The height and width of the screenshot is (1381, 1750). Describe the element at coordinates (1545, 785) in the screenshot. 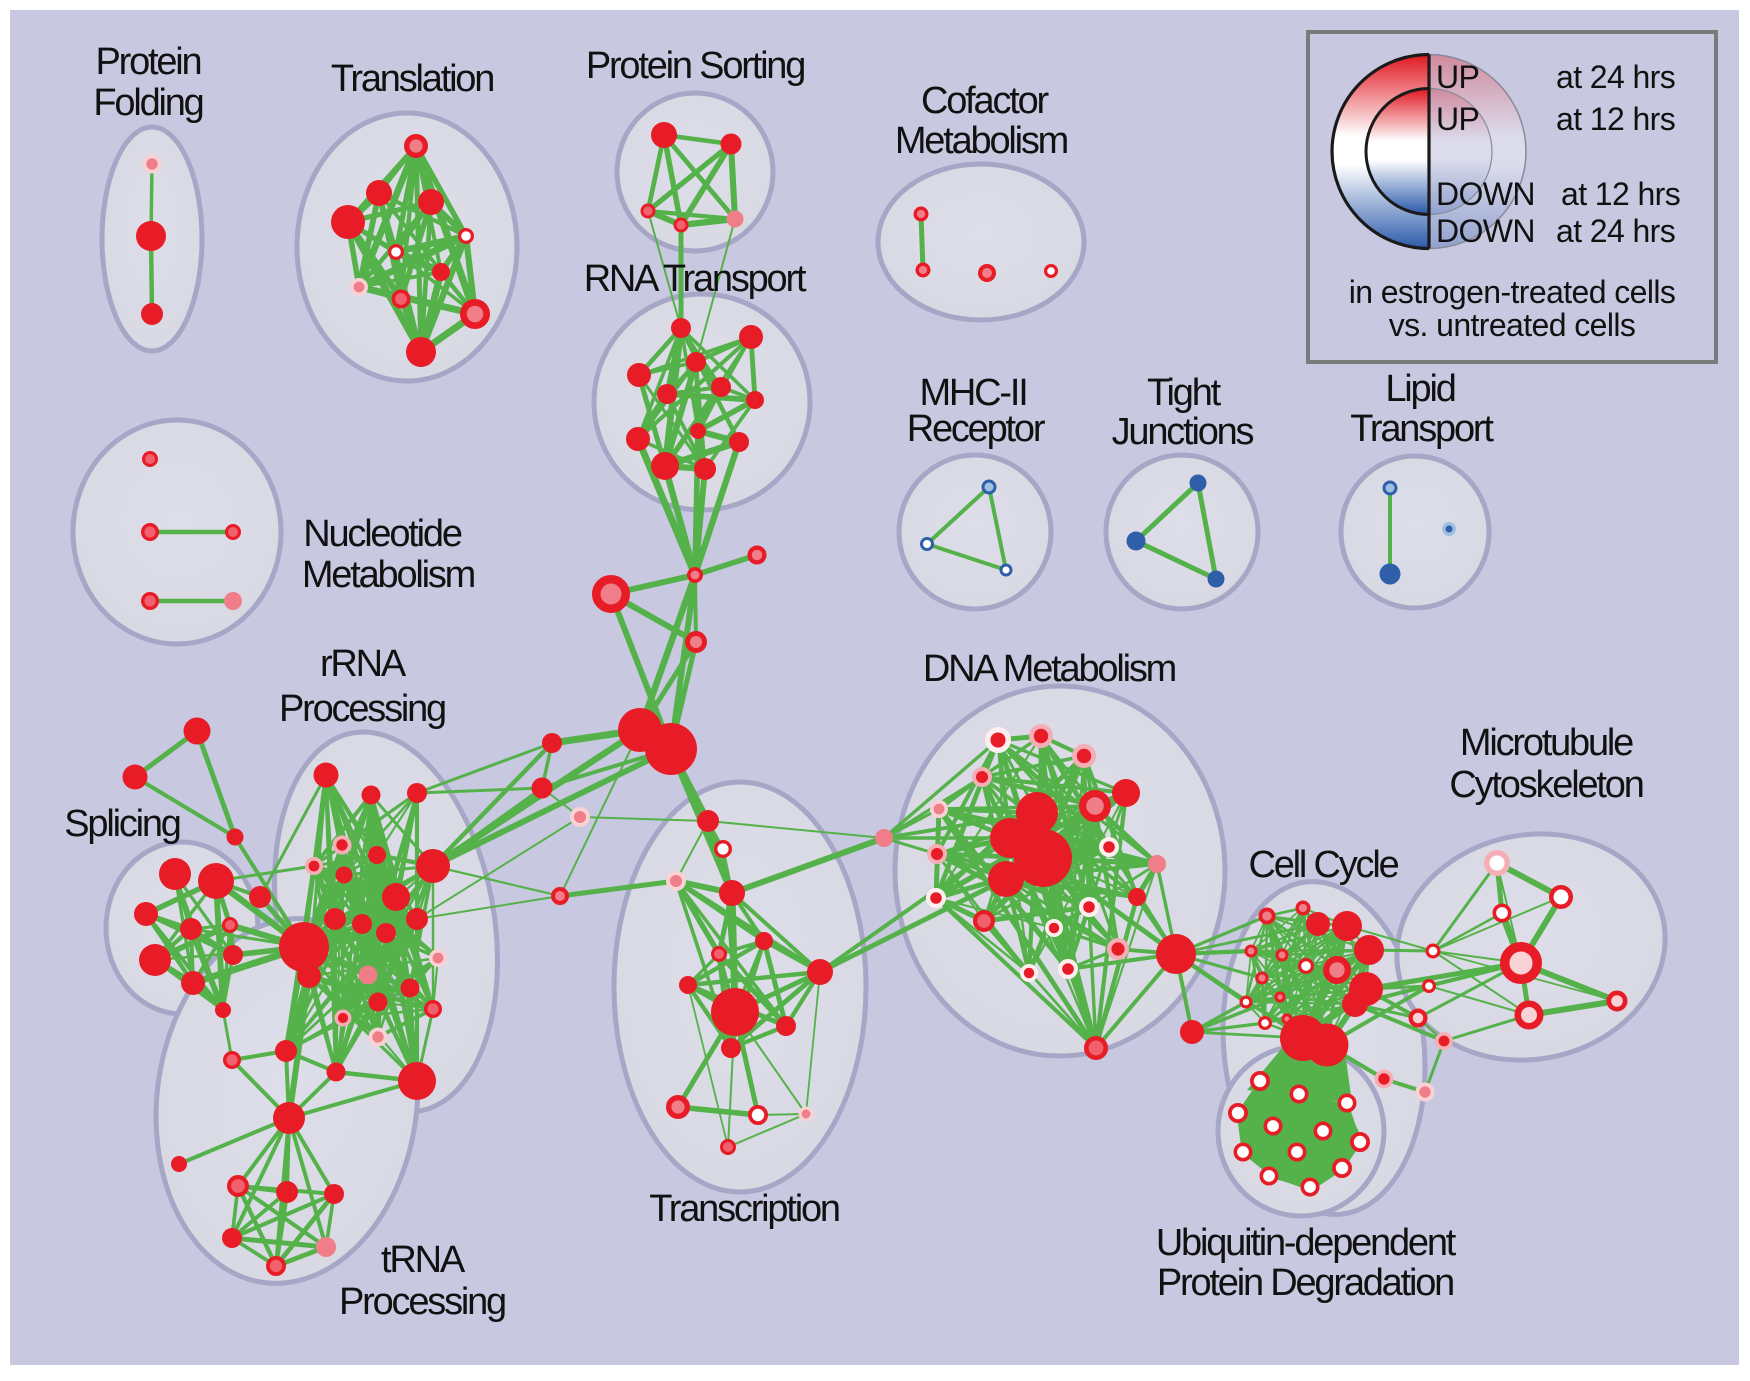

I see `svg-text: Cytoskeleton` at that location.